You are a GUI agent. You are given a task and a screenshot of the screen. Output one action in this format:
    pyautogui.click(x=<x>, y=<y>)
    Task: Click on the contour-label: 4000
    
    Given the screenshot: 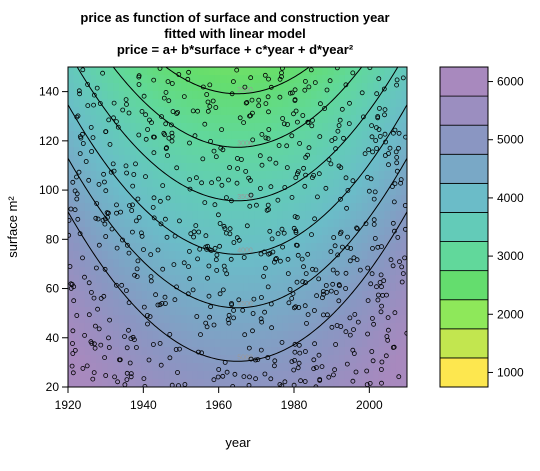 What is the action you would take?
    pyautogui.click(x=245, y=250)
    